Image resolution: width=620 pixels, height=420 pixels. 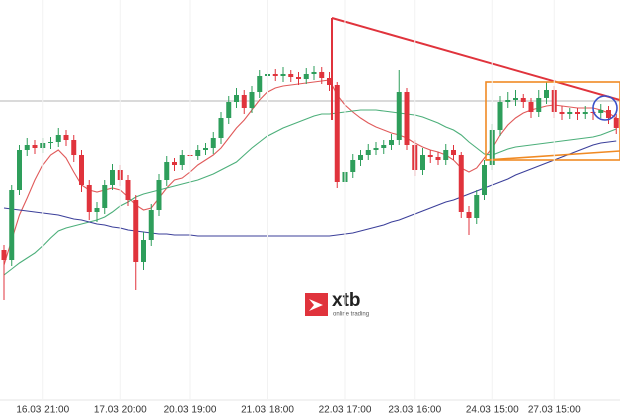 What do you see at coordinates (351, 315) in the screenshot?
I see `logo-tagline: online trading` at bounding box center [351, 315].